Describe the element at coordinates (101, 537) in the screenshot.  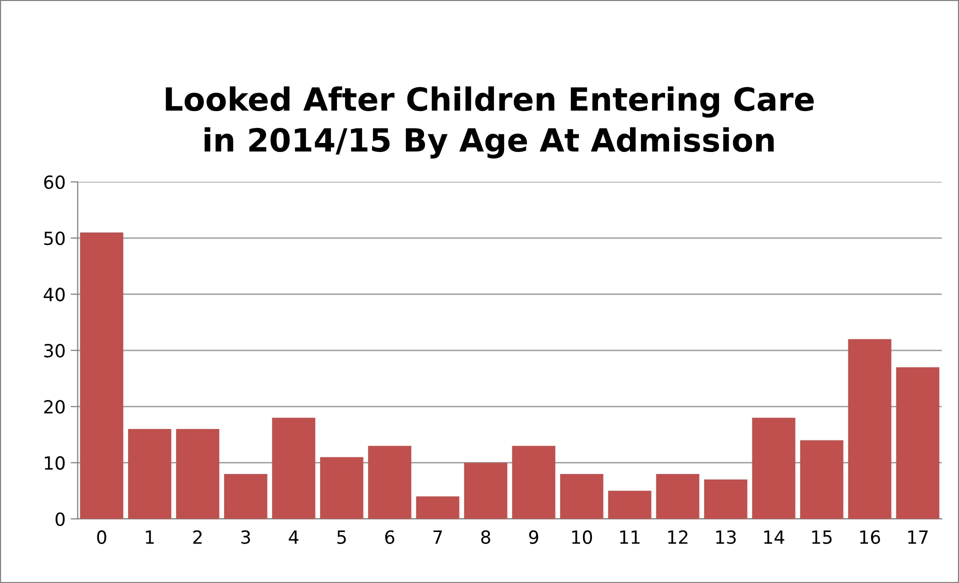
I see `x-tick-label: 0` at that location.